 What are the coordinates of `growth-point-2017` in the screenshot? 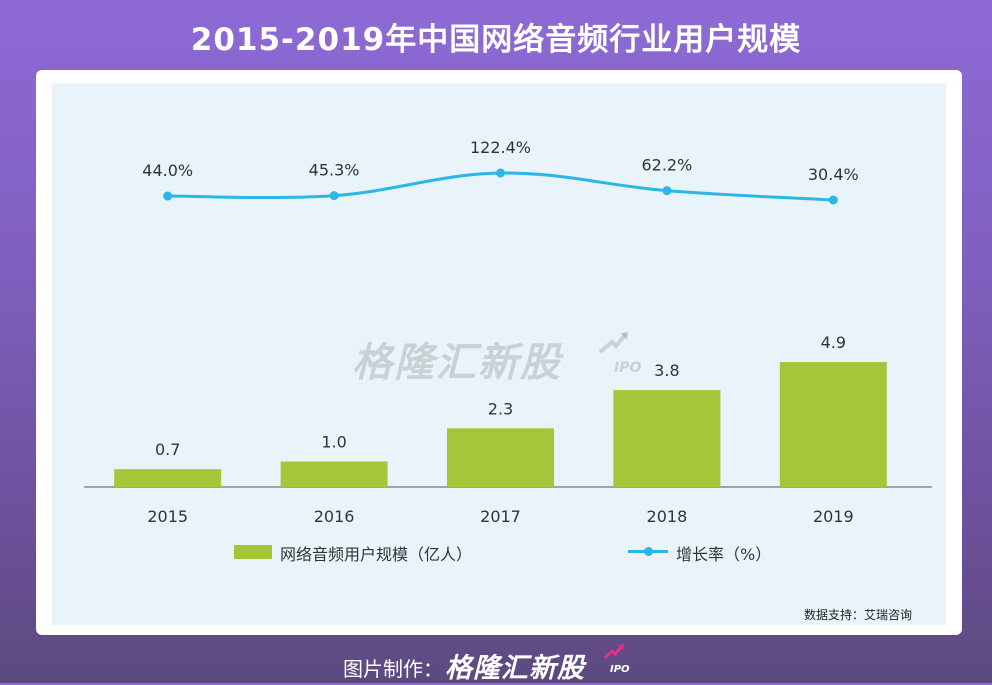 It's located at (500, 173).